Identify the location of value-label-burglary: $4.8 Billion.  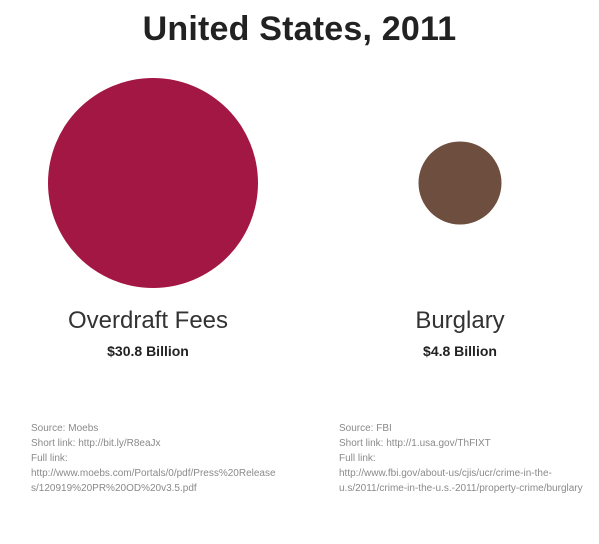
(460, 351).